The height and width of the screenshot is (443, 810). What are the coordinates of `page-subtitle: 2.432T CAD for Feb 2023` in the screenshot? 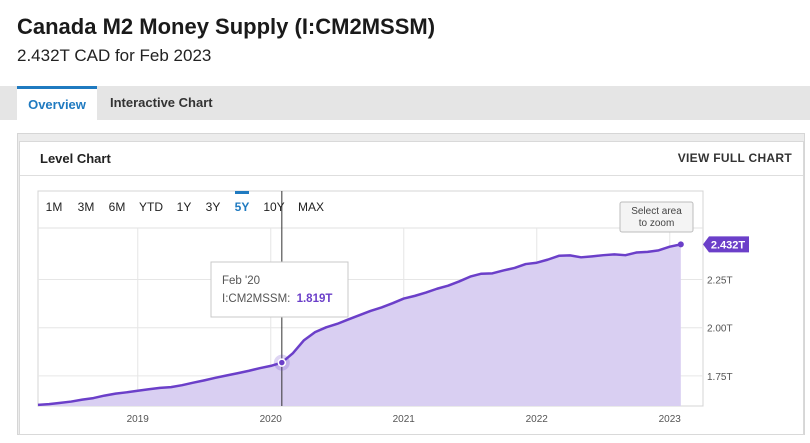 It's located at (114, 55).